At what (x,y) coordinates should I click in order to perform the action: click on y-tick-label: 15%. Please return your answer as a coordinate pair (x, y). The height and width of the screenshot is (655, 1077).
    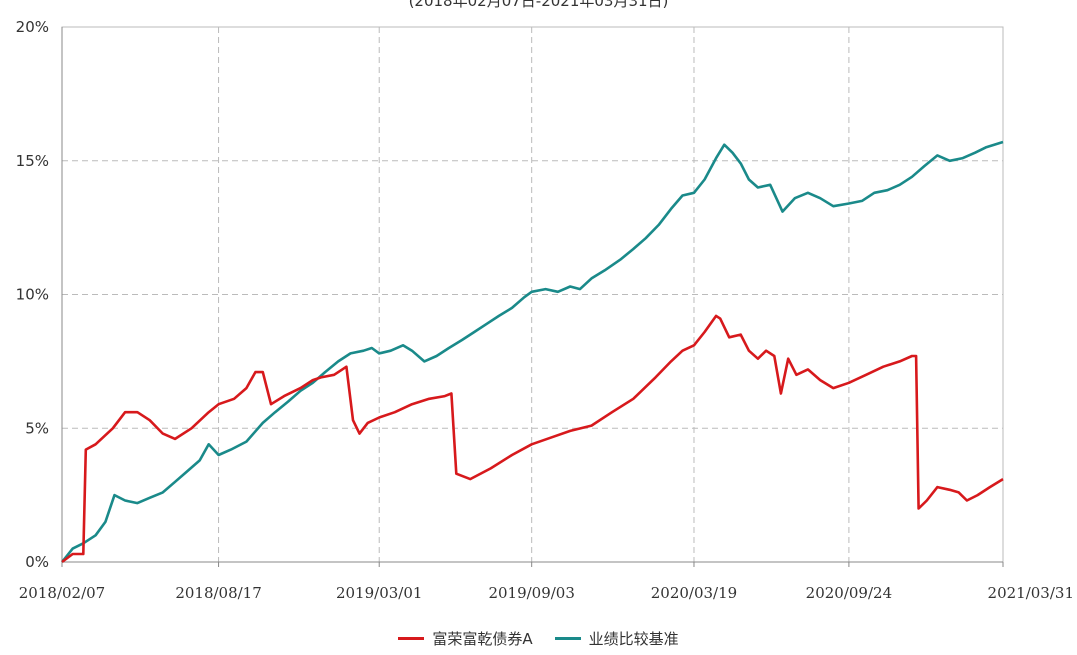
    Looking at the image, I should click on (32, 161).